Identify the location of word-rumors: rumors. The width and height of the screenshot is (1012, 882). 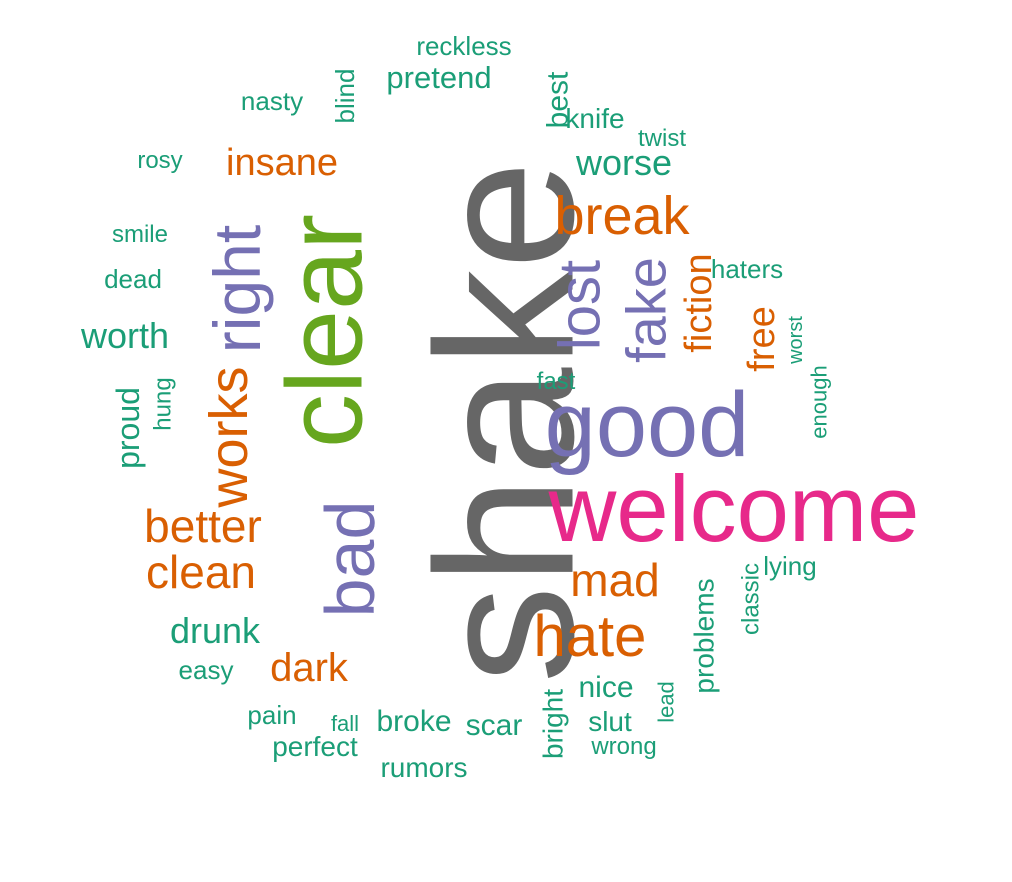
(423, 767).